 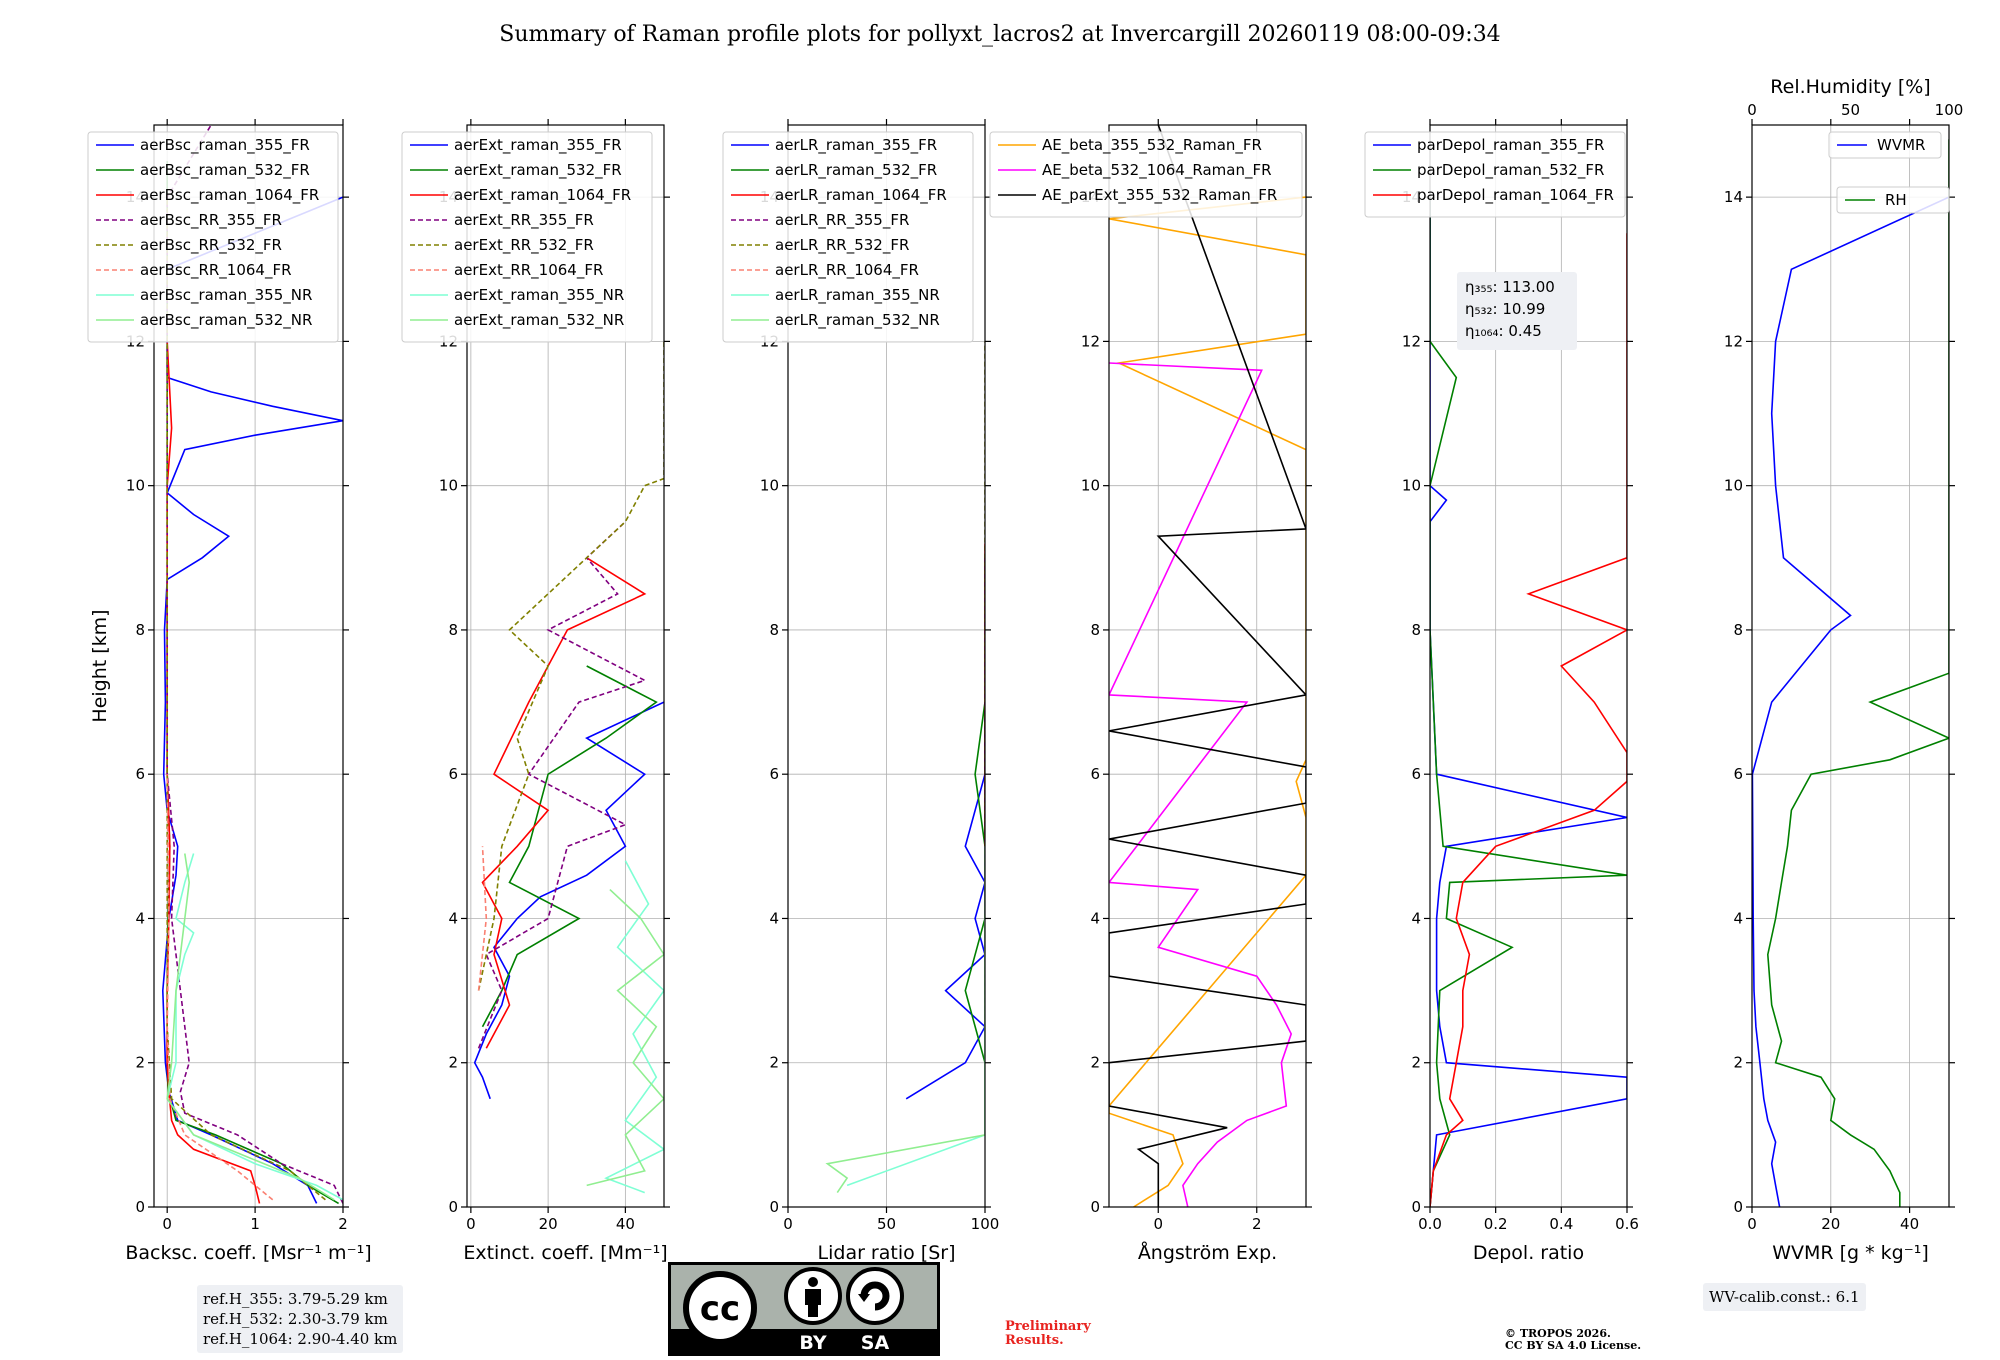 What do you see at coordinates (226, 295) in the screenshot?
I see `legend-entry-aerBsc_raman_355_NR: aerBsc_raman_355_NR` at bounding box center [226, 295].